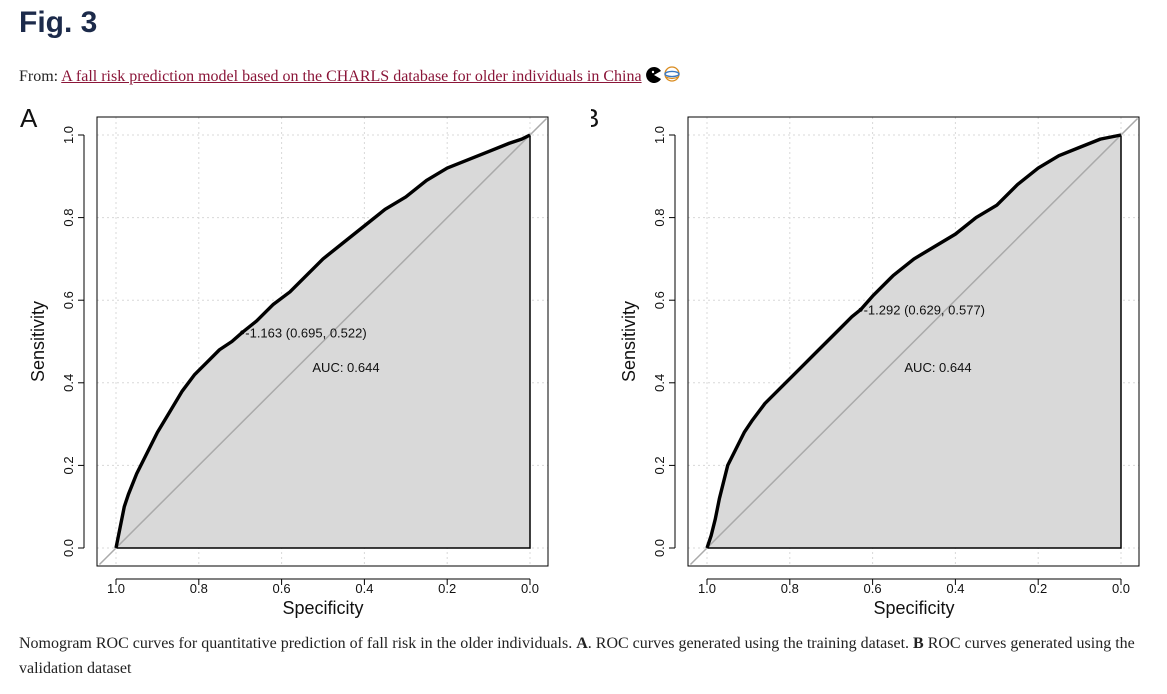 This screenshot has height=694, width=1167. Describe the element at coordinates (305, 332) in the screenshot. I see `threshold-label: -1.163 (0.695, 0.522)` at that location.